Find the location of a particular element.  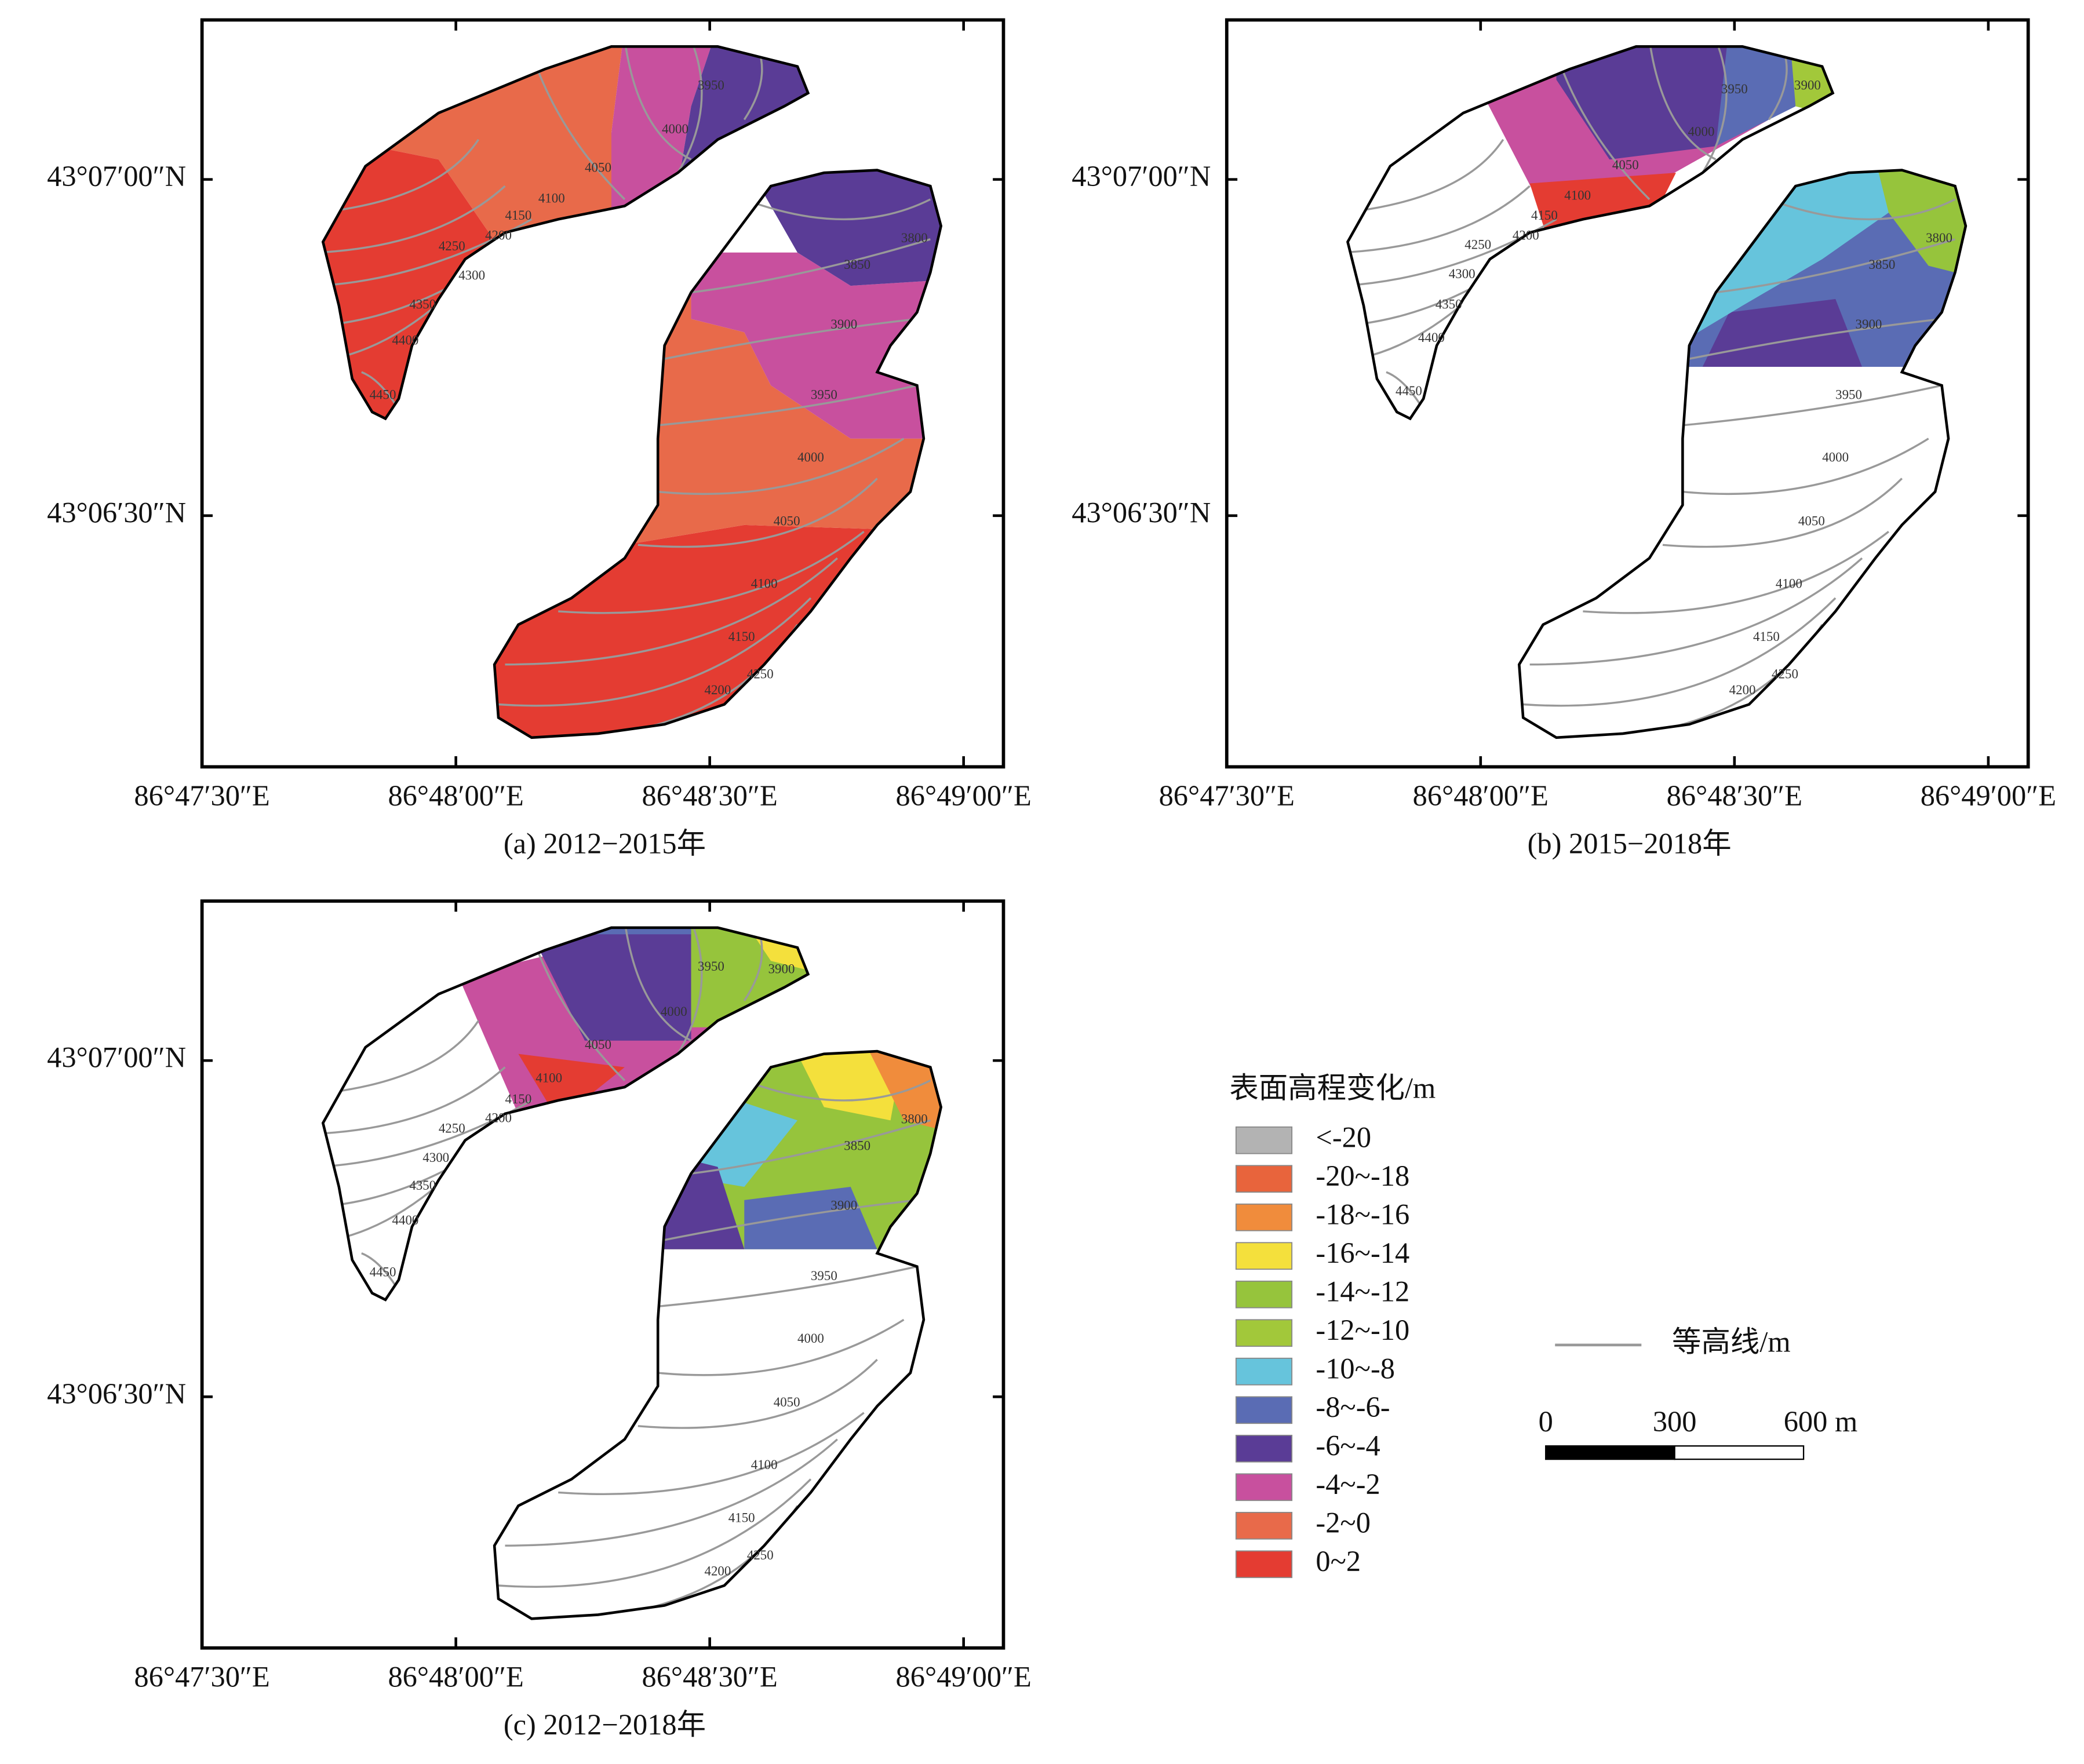

legend-label: -2~0 is located at coordinates (1343, 1522).